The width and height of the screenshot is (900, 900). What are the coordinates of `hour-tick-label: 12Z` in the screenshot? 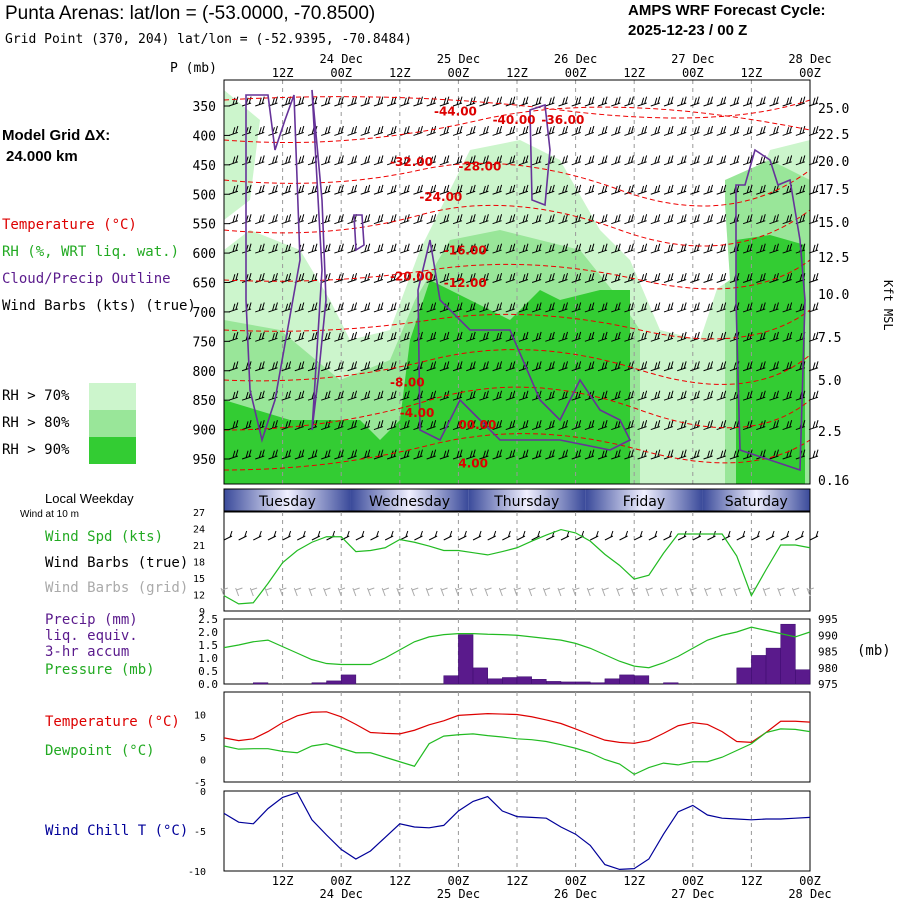 It's located at (517, 881).